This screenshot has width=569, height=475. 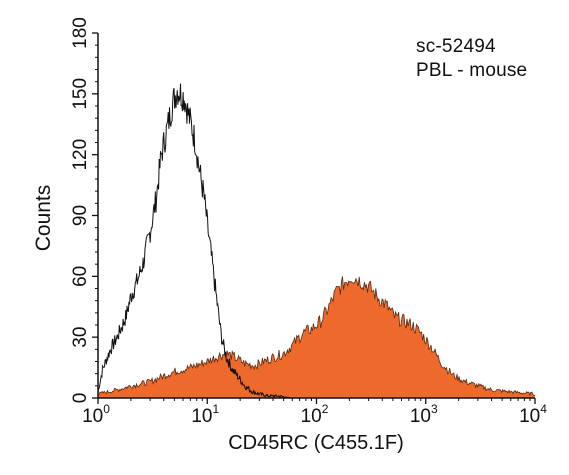 What do you see at coordinates (456, 46) in the screenshot?
I see `annotation-catalog-number: sc-52494` at bounding box center [456, 46].